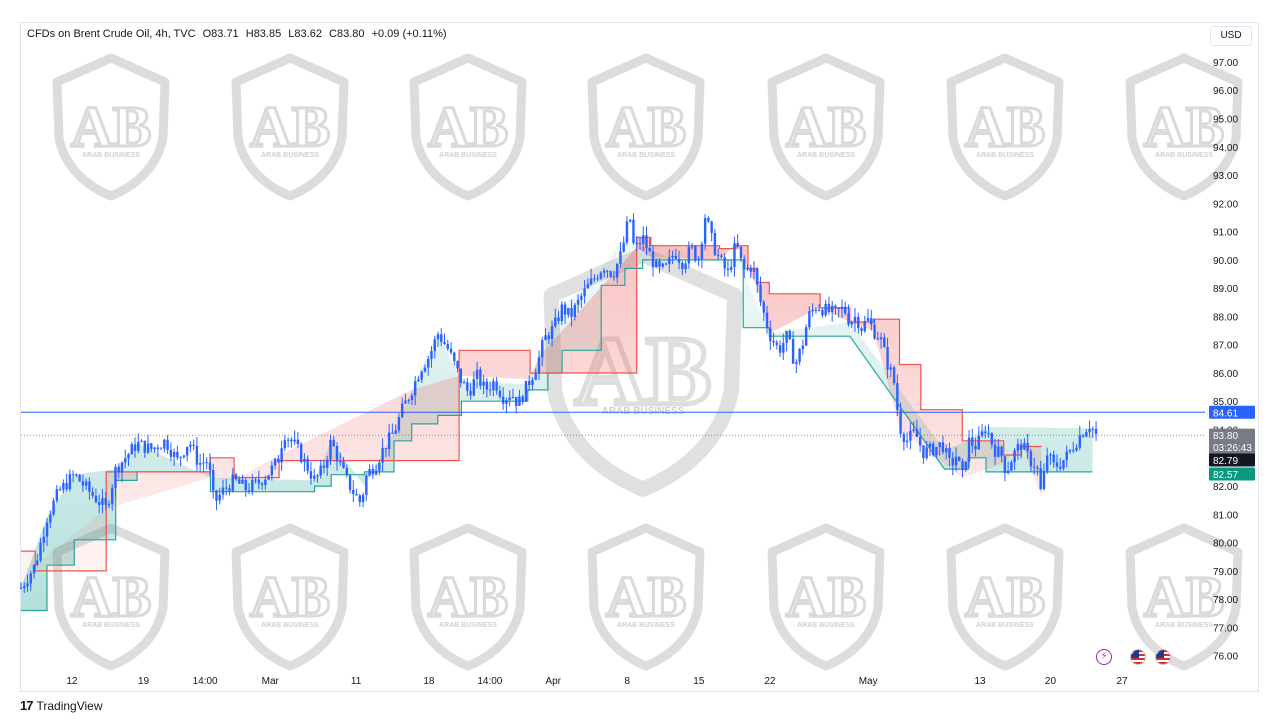 Image resolution: width=1280 pixels, height=720 pixels. What do you see at coordinates (553, 681) in the screenshot?
I see `x-tick-label: Apr` at bounding box center [553, 681].